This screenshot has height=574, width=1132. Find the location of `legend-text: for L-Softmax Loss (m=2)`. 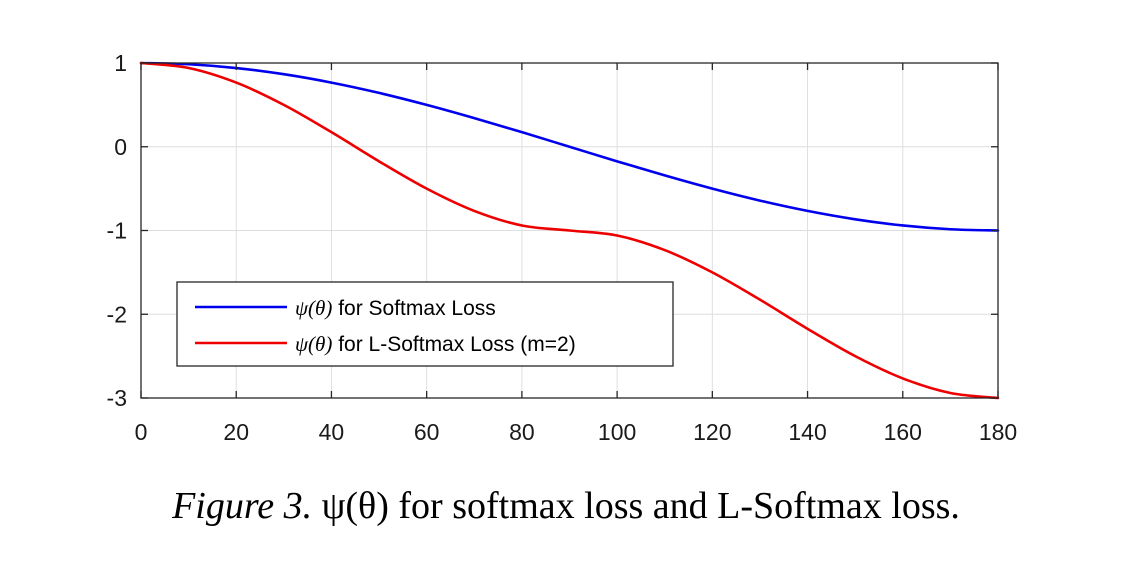

legend-text: for L-Softmax Loss (m=2) is located at coordinates (453, 344).